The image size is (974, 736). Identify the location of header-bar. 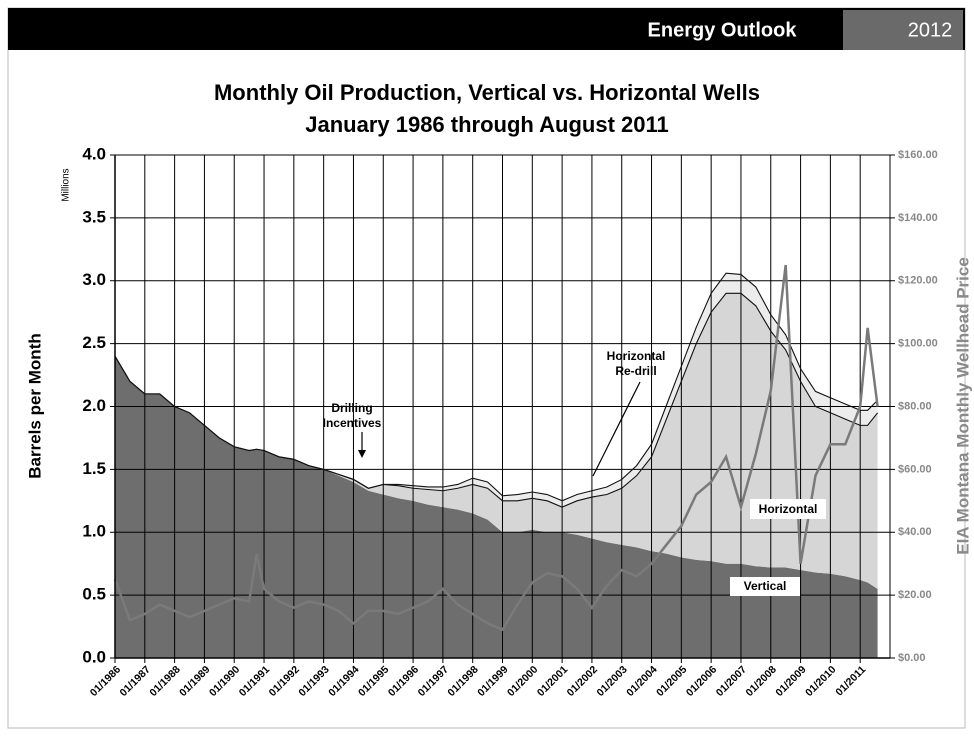
(486, 29).